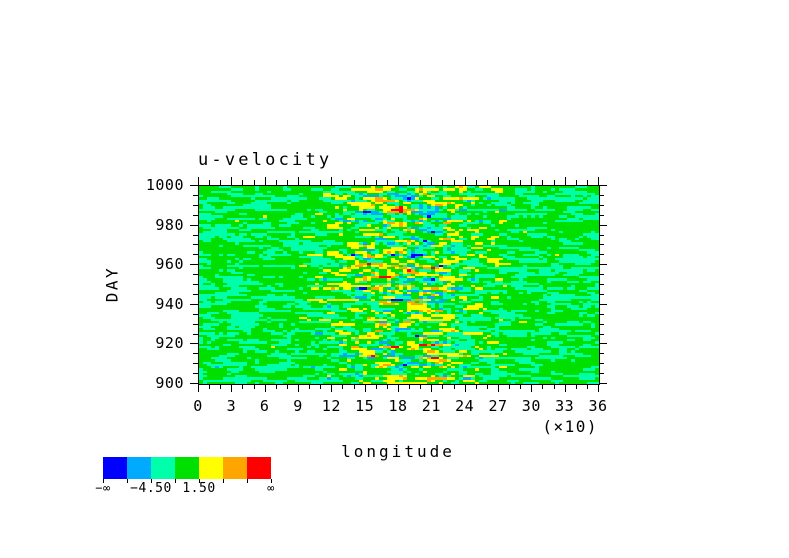 The width and height of the screenshot is (789, 558). I want to click on y-tick-label: 940, so click(169, 303).